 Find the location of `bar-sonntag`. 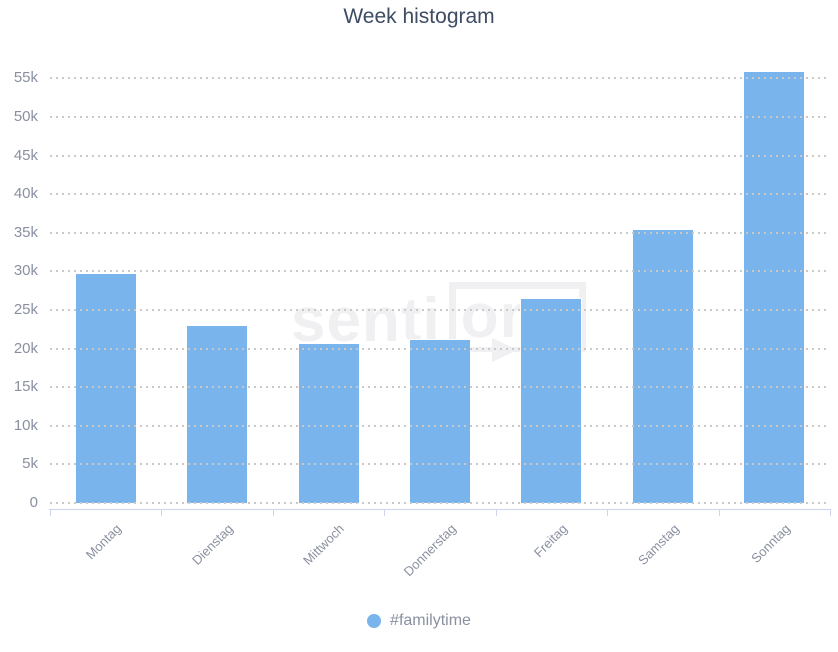

bar-sonntag is located at coordinates (774, 286).